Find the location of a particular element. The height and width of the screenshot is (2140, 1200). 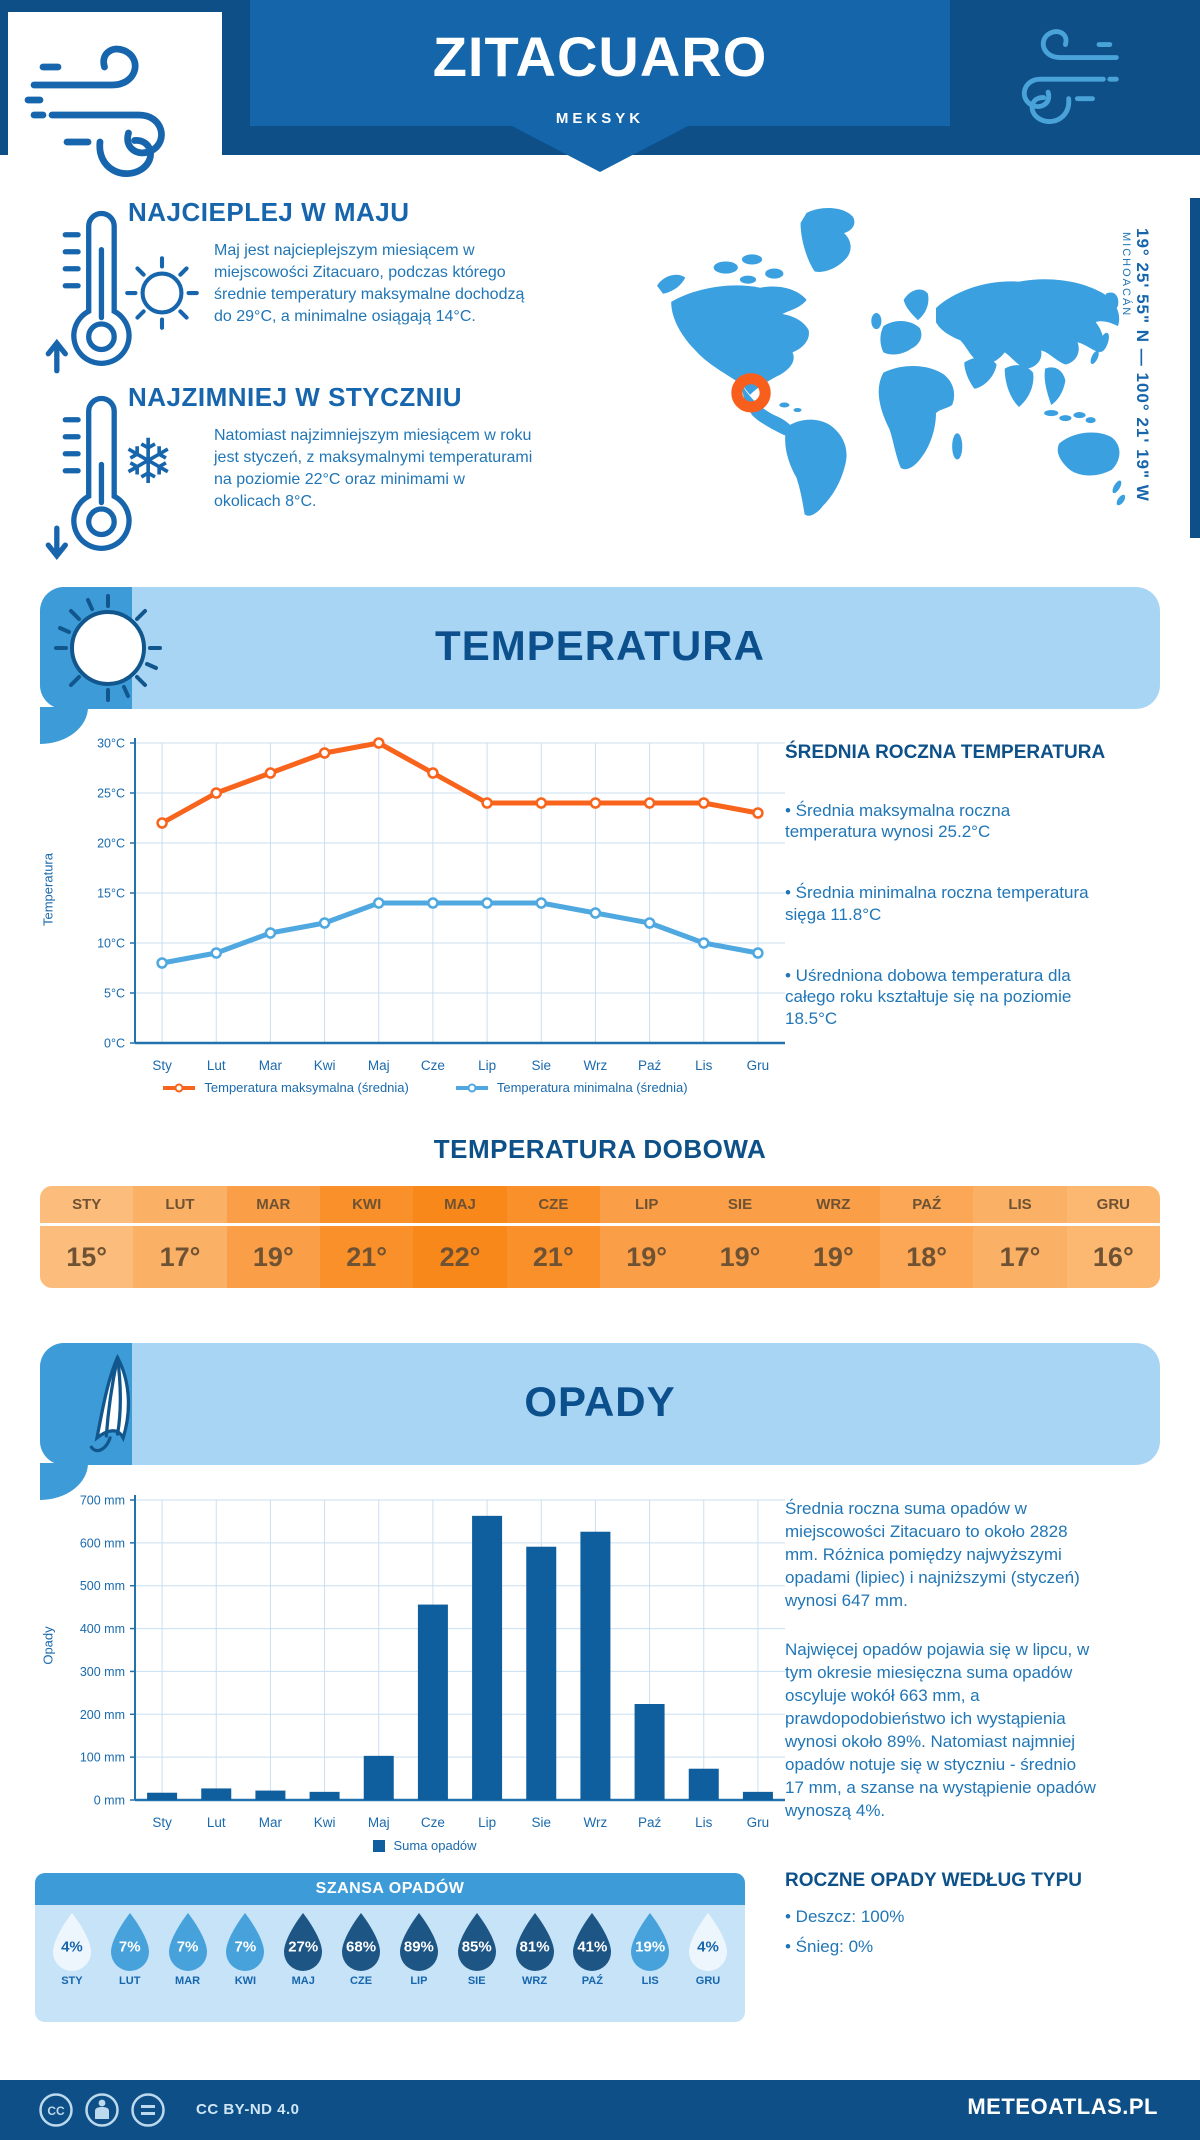

x-tick-label: Lut is located at coordinates (216, 1065).